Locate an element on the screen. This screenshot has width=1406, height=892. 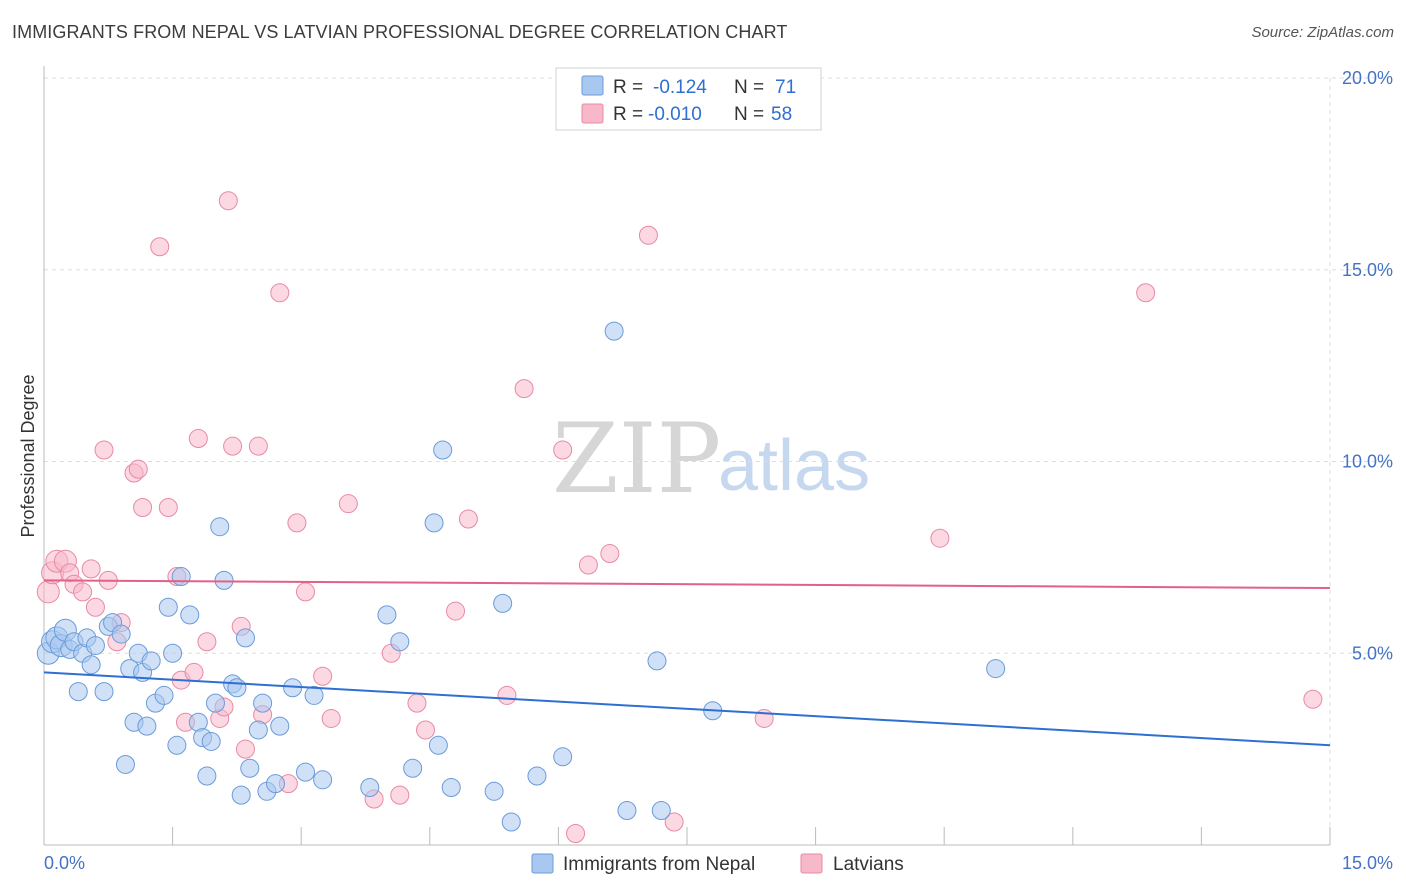
legend-n-label-nepal: N = is located at coordinates (749, 87).